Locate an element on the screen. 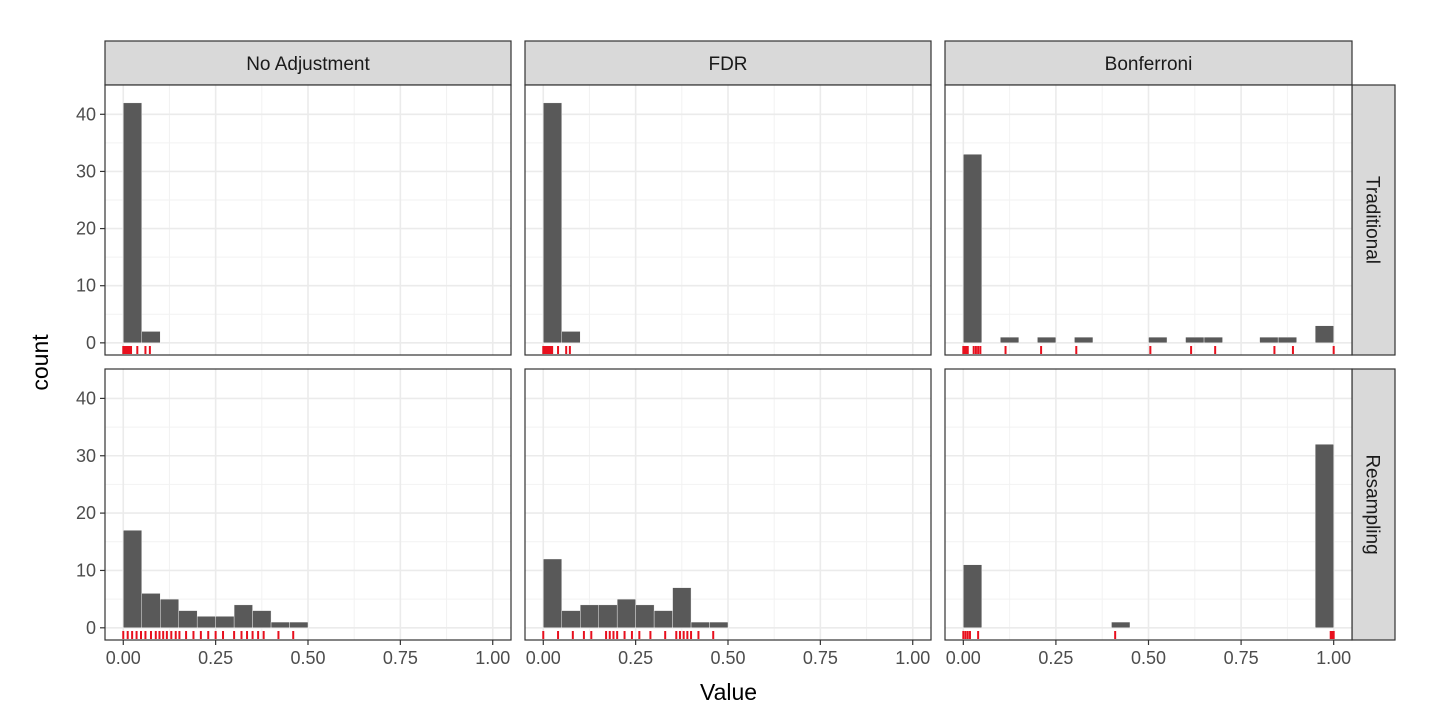 The image size is (1452, 722). x-axis-title: Value is located at coordinates (728, 692).